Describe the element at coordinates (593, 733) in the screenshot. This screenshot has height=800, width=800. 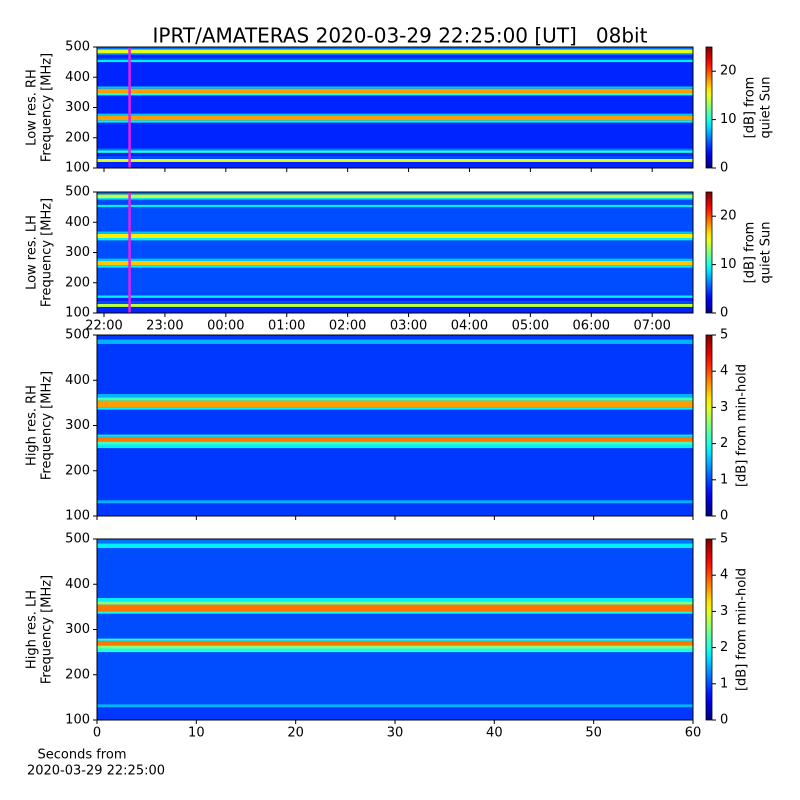
I see `x-tick-label: 50` at that location.